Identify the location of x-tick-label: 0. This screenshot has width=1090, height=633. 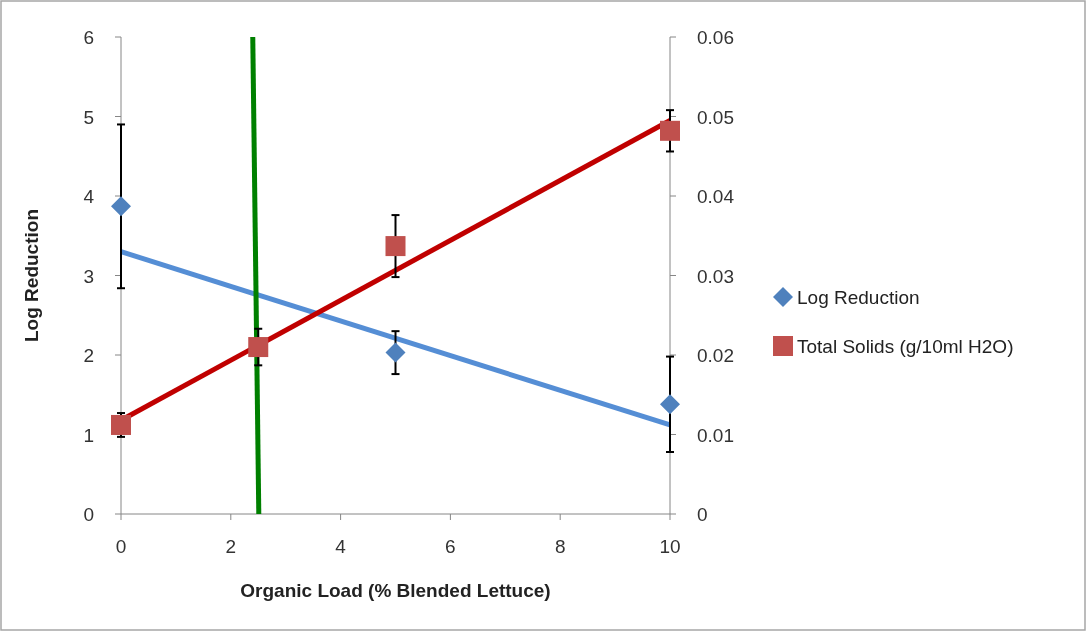
(121, 546).